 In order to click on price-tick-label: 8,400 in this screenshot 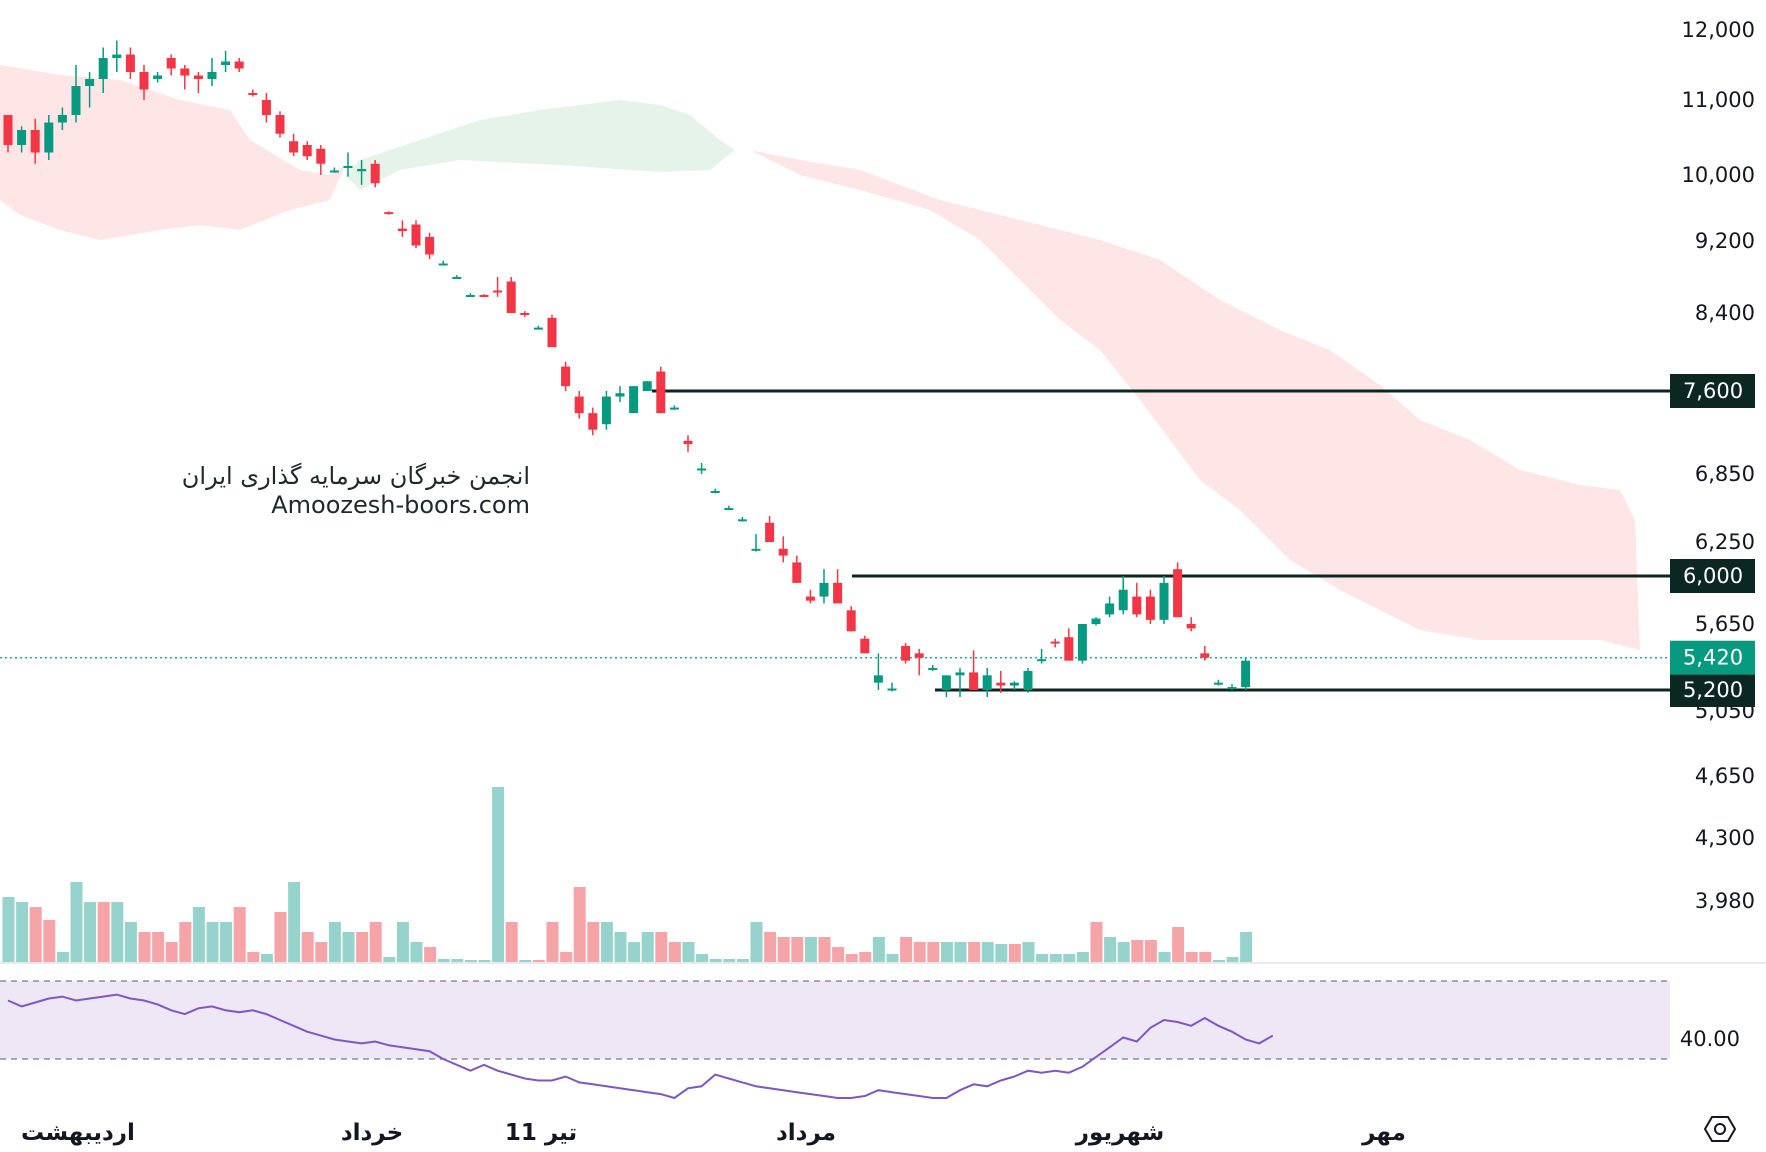, I will do `click(1725, 313)`.